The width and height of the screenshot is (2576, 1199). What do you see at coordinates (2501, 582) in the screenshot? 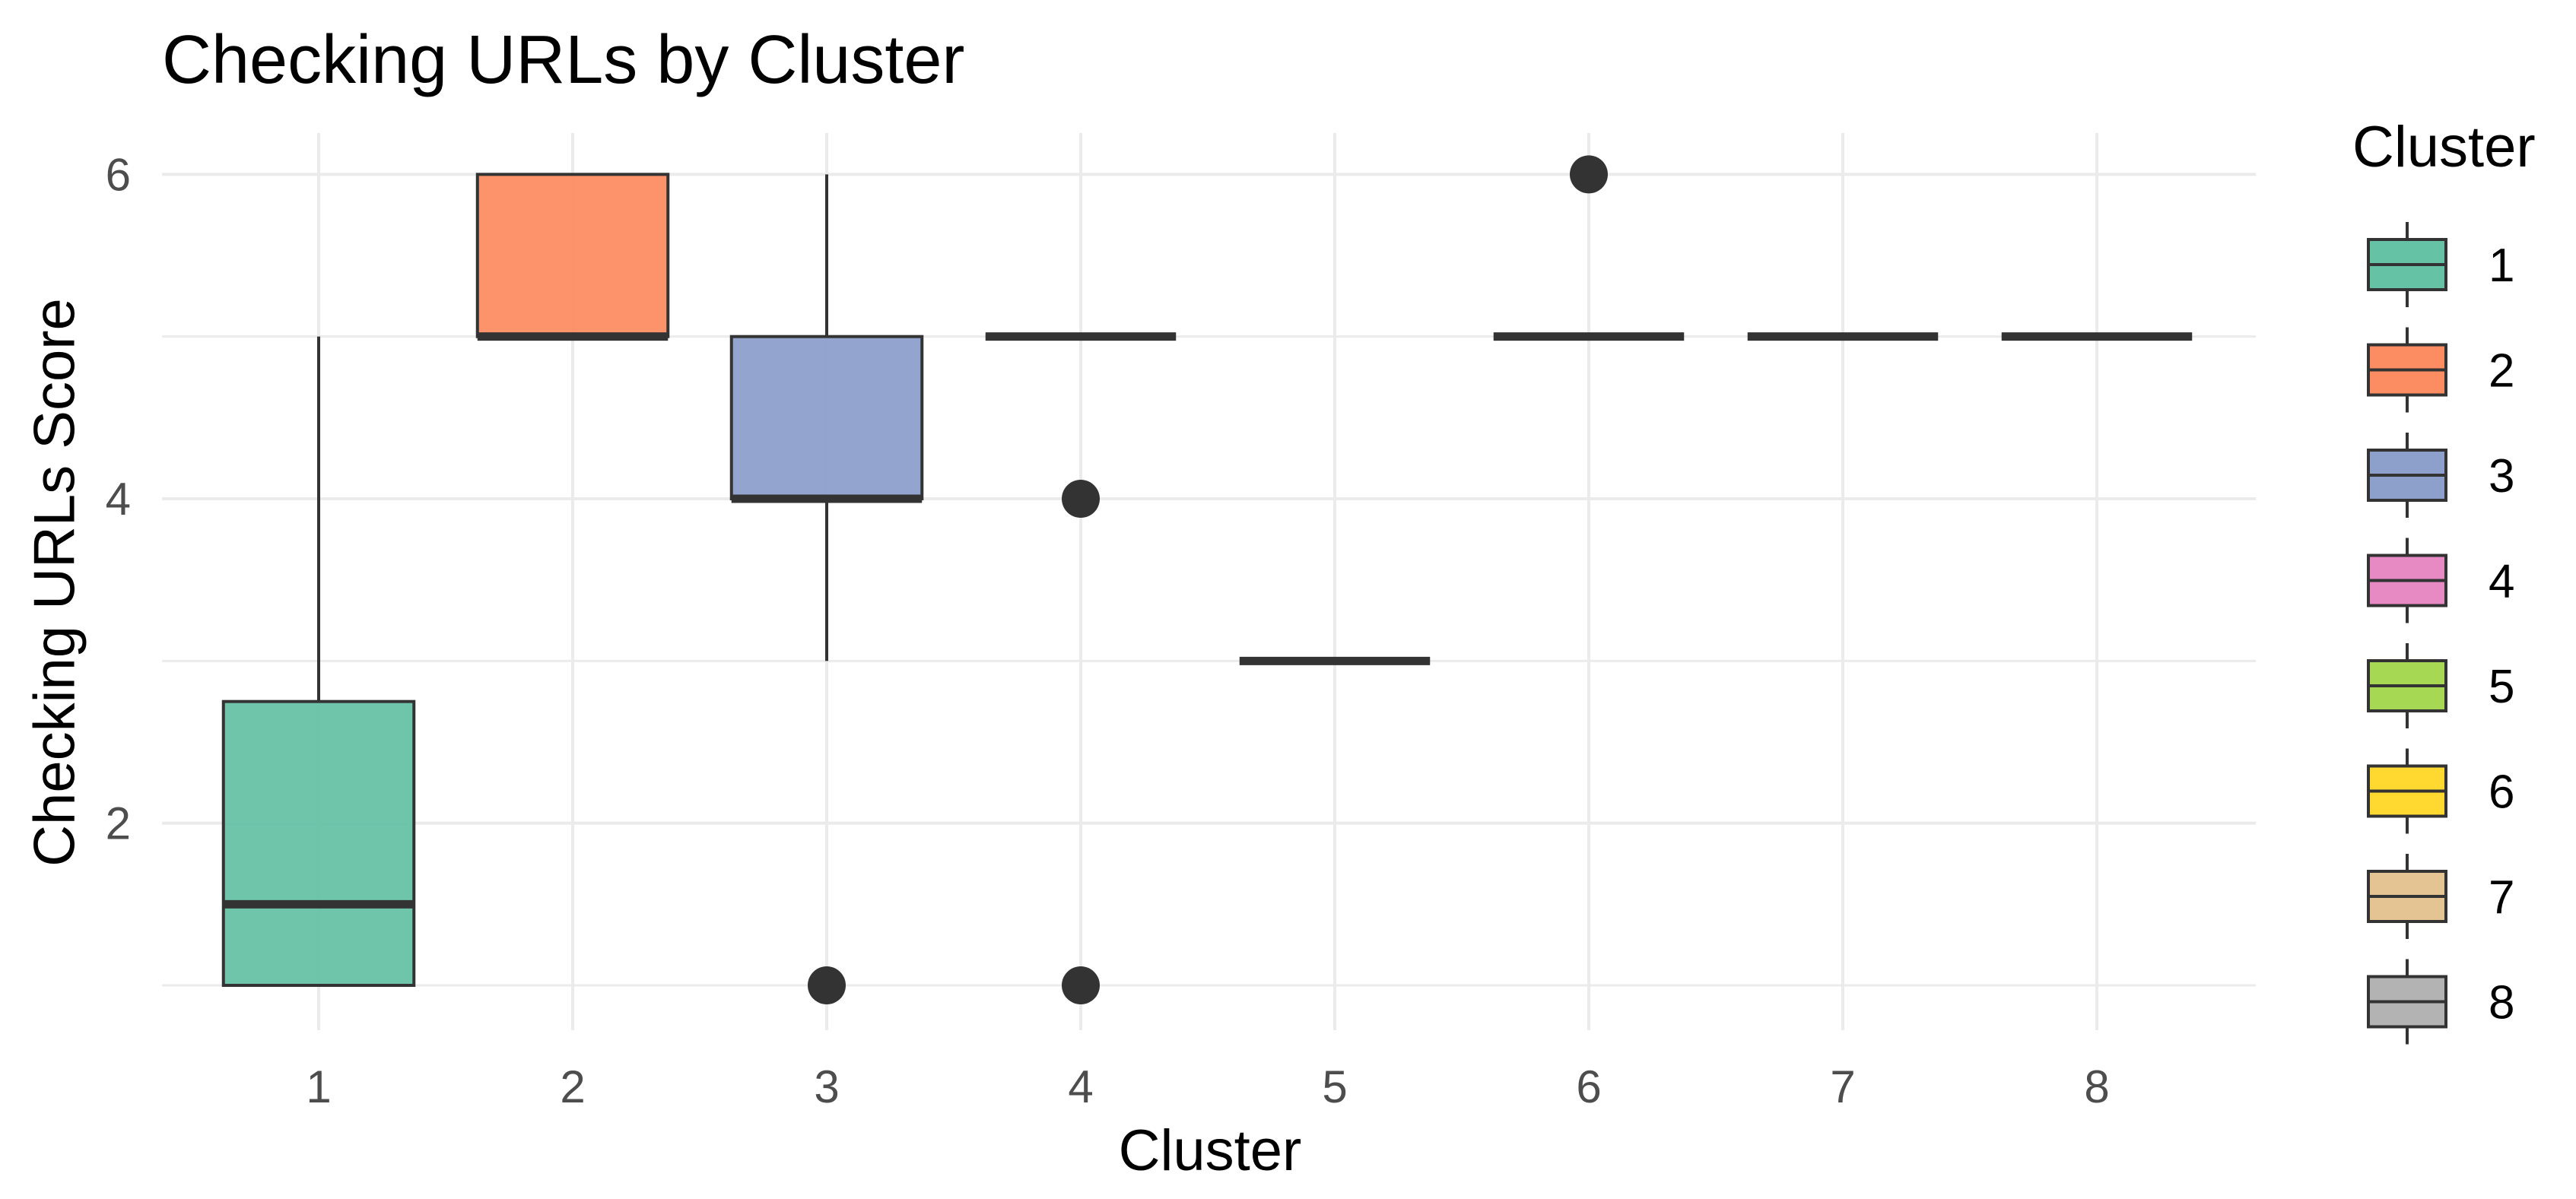
I see `legend-label: 4` at bounding box center [2501, 582].